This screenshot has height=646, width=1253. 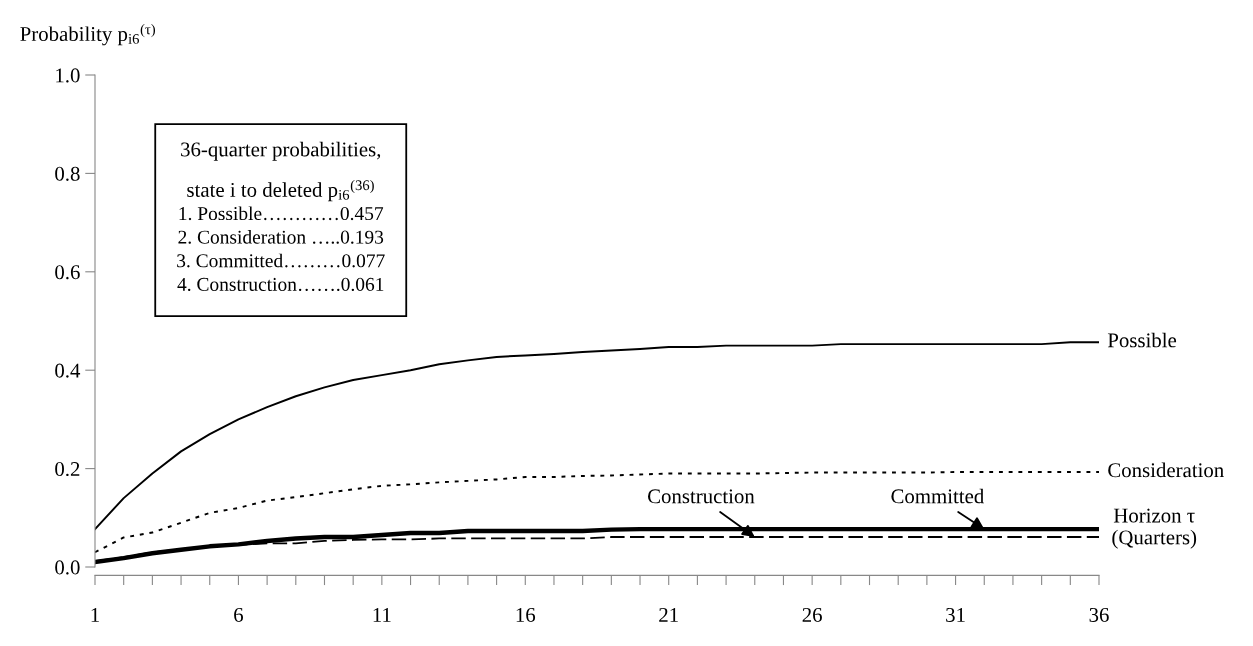 I want to click on y-tick-label: 1.0, so click(x=68, y=75).